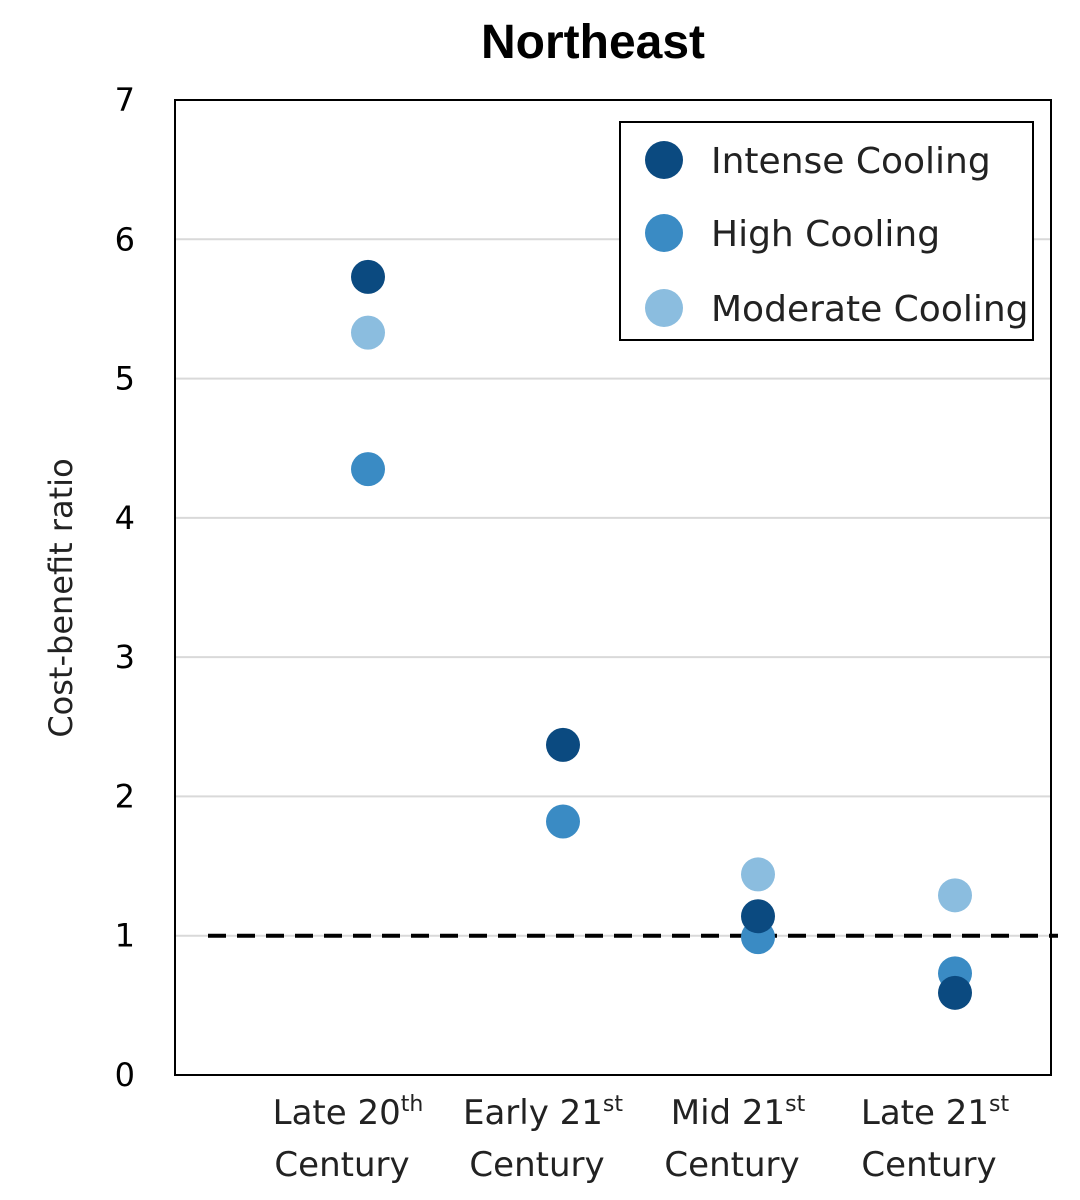 The height and width of the screenshot is (1200, 1080). Describe the element at coordinates (825, 234) in the screenshot. I see `legend-label-1: High Cooling` at that location.